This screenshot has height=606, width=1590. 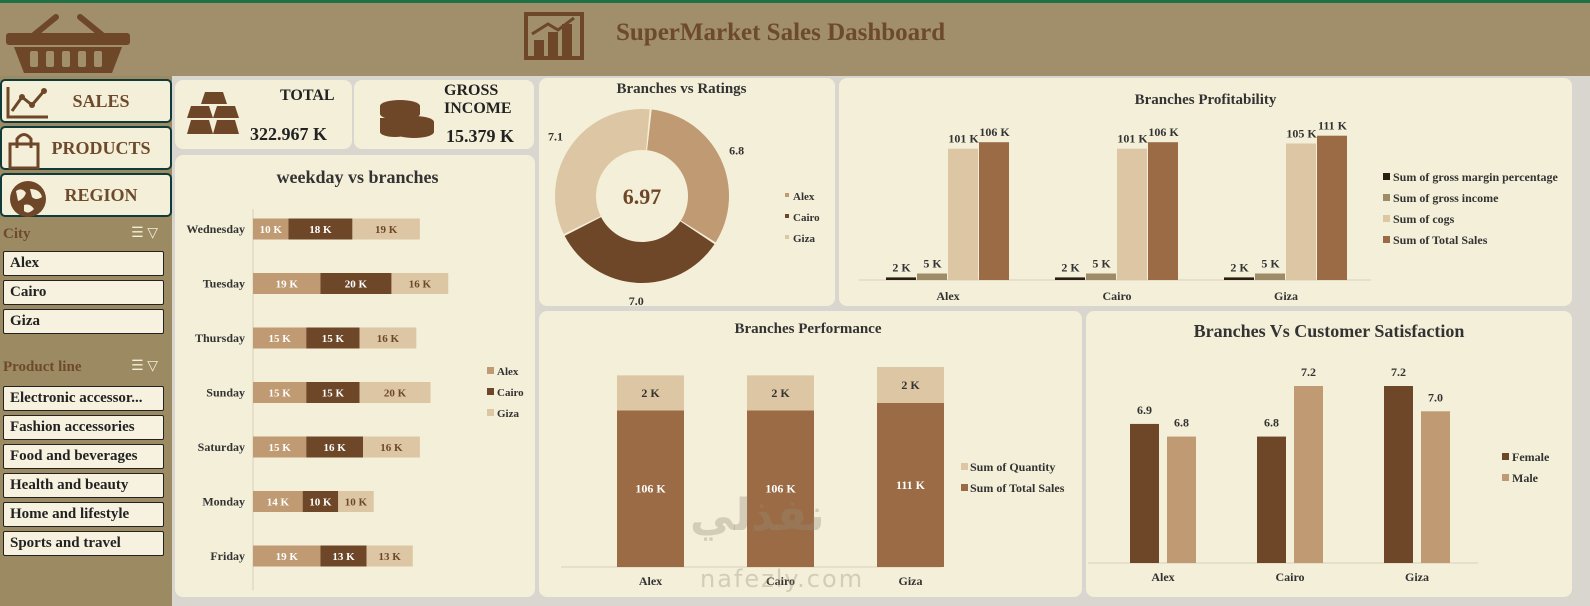 I want to click on weekday-data-label: 18 K, so click(x=320, y=230).